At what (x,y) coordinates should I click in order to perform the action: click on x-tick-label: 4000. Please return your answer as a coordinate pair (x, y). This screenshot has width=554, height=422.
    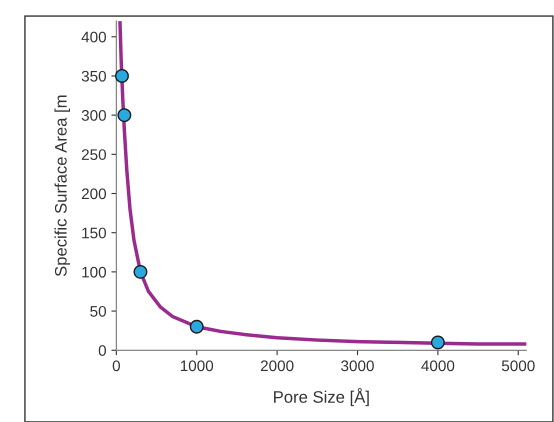
    Looking at the image, I should click on (437, 366).